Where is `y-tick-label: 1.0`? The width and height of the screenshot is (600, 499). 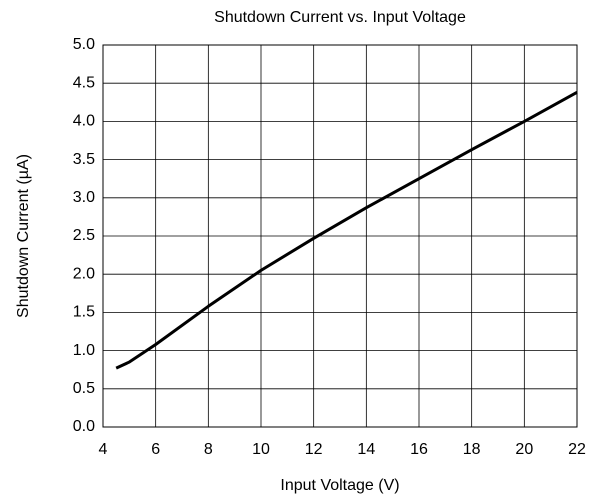
y-tick-label: 1.0 is located at coordinates (84, 350).